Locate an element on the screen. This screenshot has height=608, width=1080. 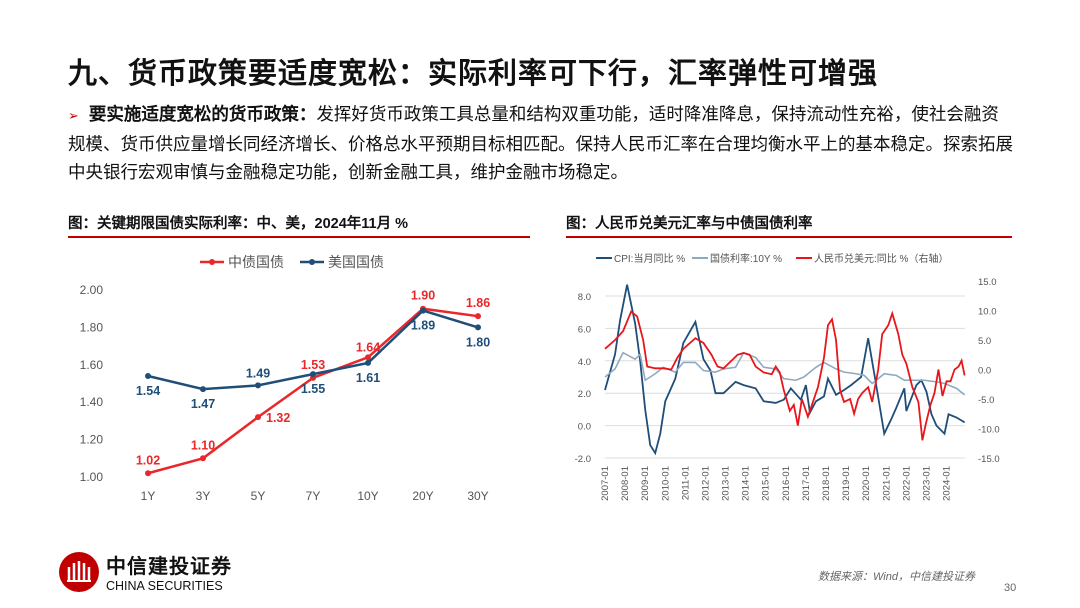
data-label: 1.86 is located at coordinates (478, 303).